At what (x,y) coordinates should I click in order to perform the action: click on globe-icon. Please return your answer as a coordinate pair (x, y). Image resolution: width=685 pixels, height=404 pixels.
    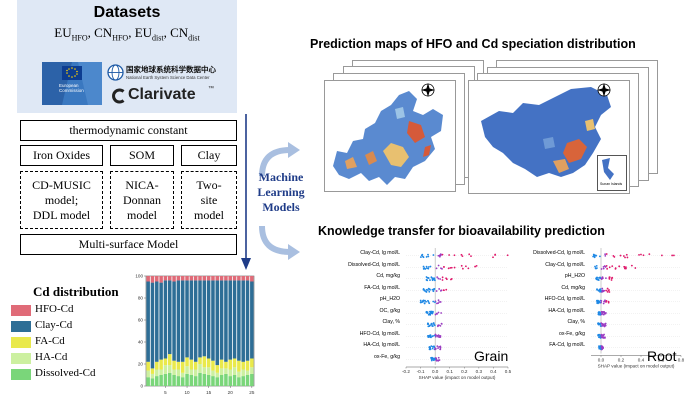
    Looking at the image, I should click on (115, 72).